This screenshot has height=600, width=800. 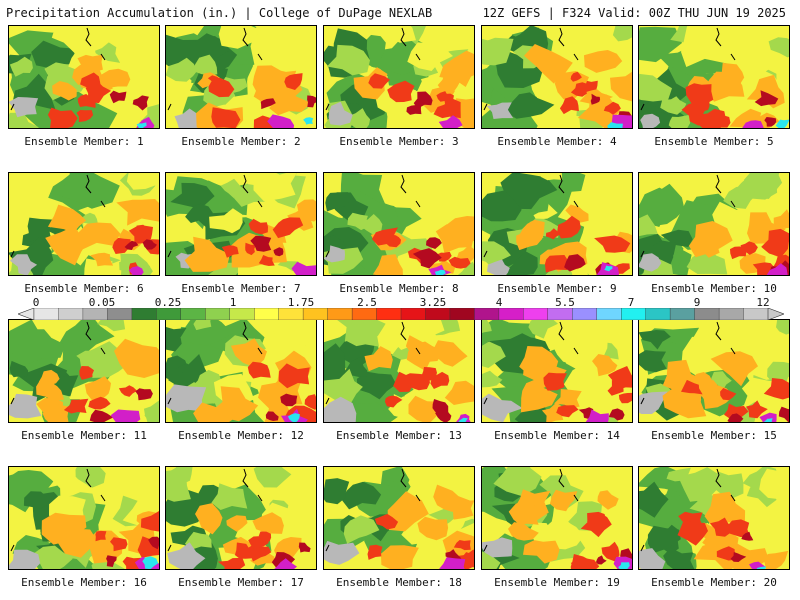 What do you see at coordinates (102, 302) in the screenshot?
I see `colorbar-tick-label: 0.05` at bounding box center [102, 302].